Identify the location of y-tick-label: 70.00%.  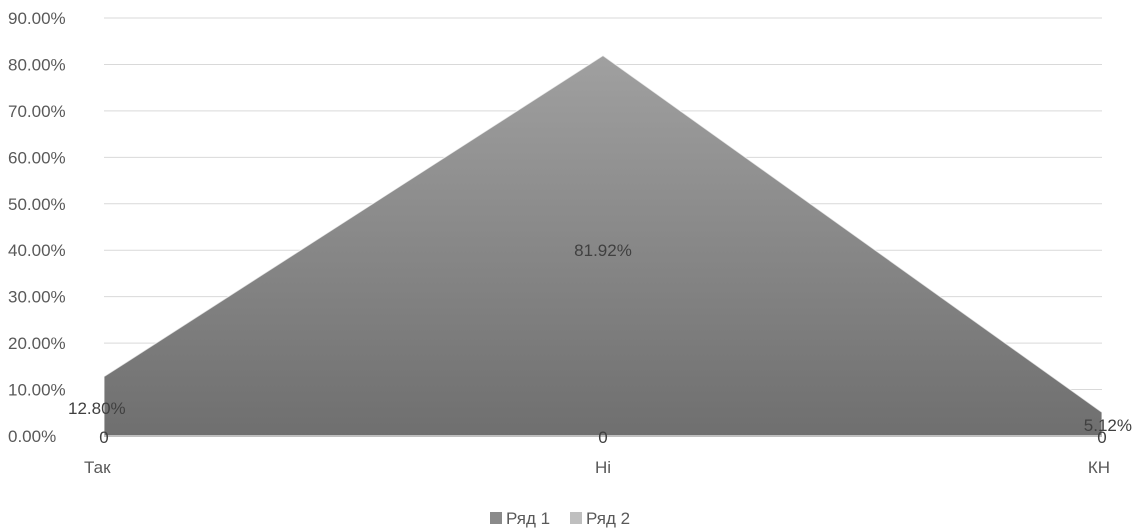
(37, 111).